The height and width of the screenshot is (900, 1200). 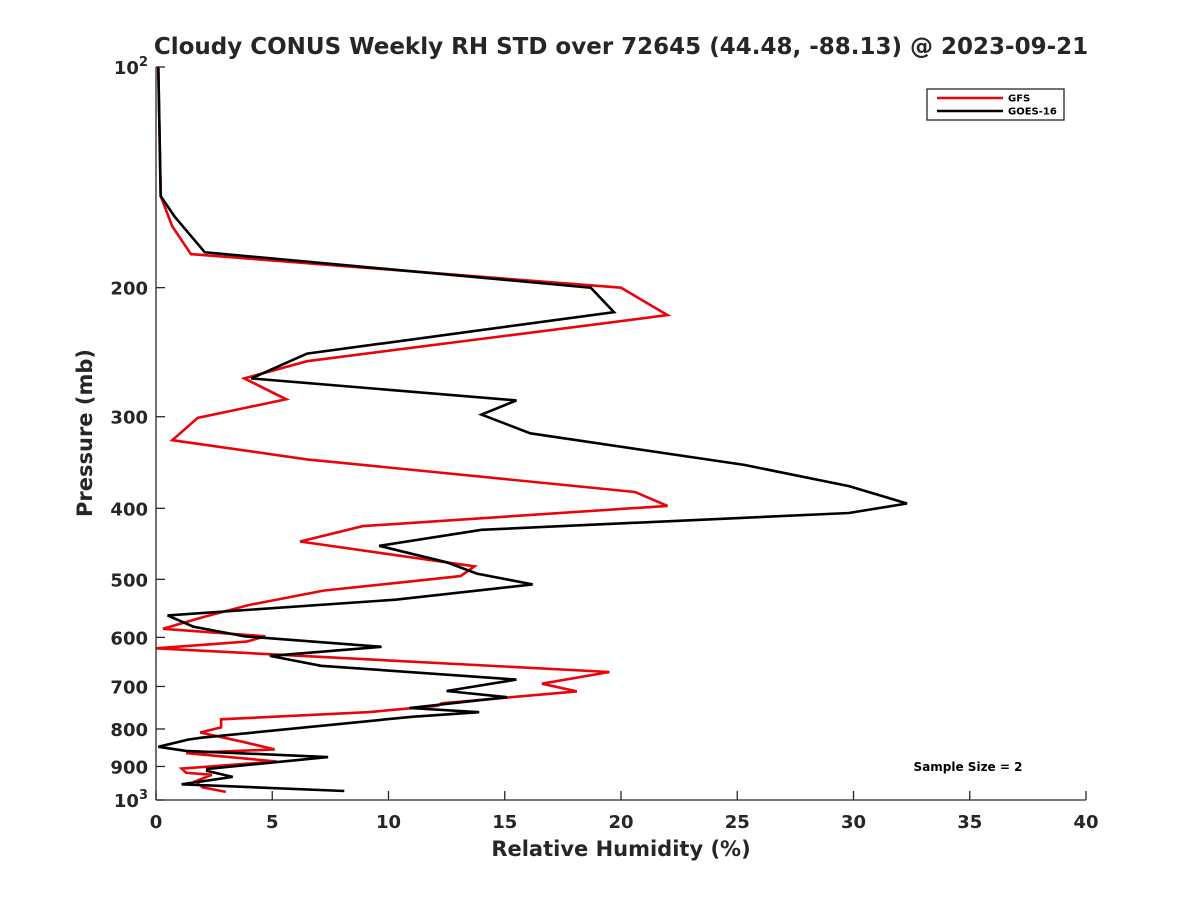 I want to click on y-tick-label: 400, so click(x=129, y=509).